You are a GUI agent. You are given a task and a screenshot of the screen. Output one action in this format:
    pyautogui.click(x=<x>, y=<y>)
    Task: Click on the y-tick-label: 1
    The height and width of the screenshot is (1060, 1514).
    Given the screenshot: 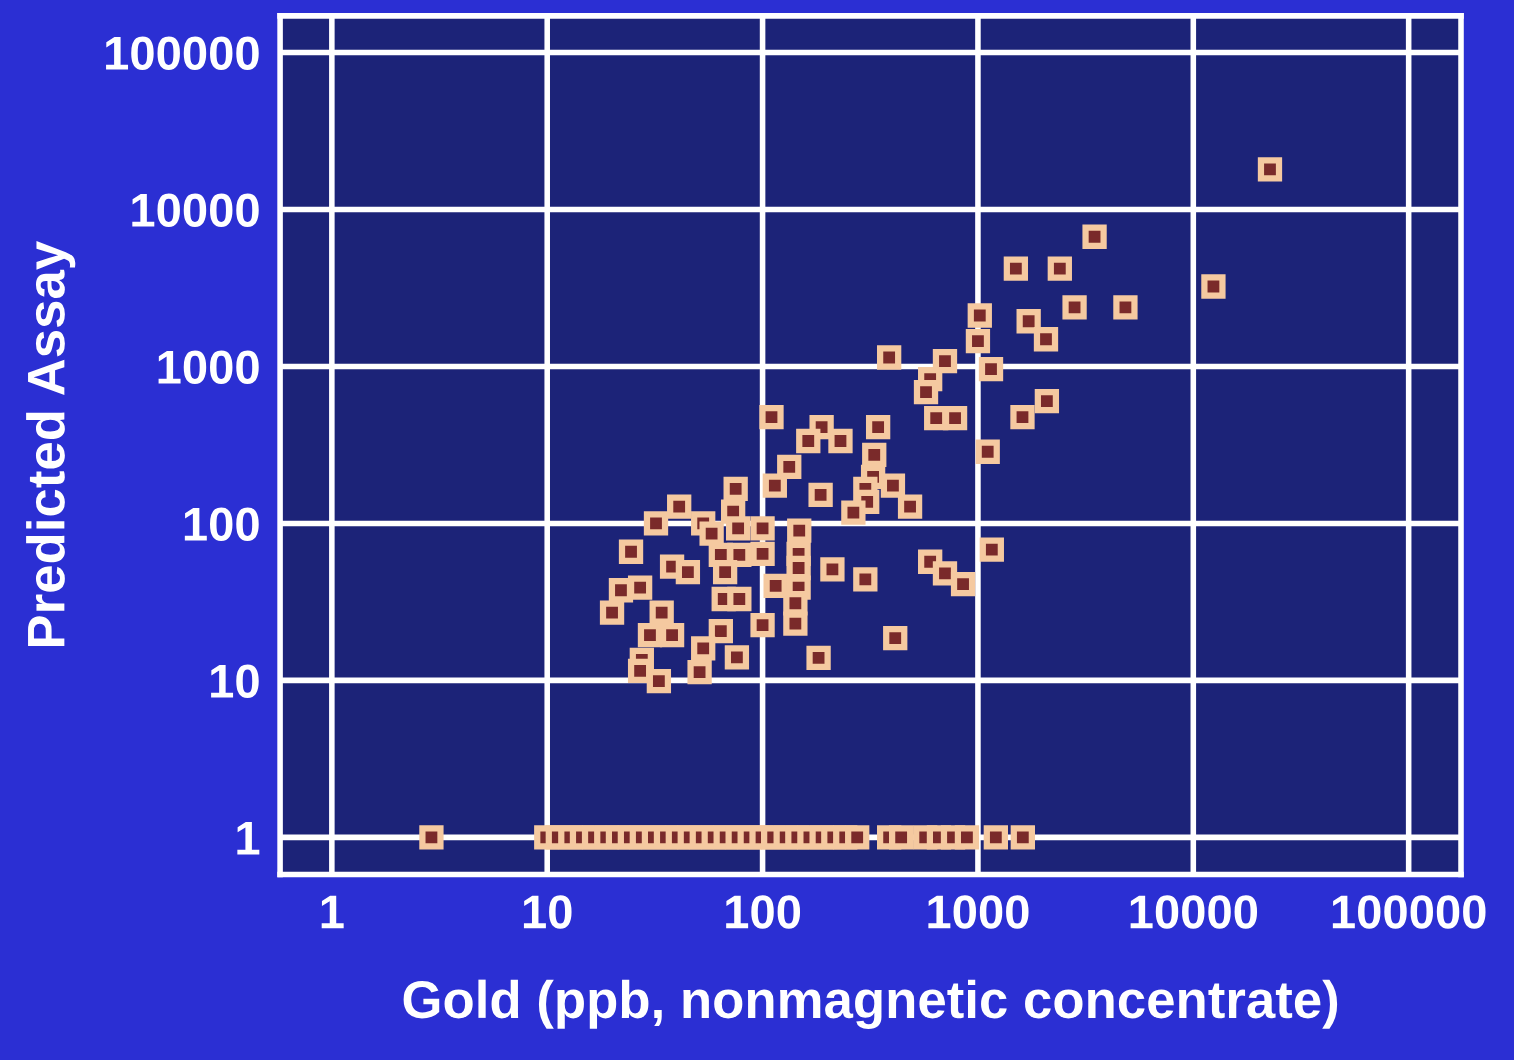 What is the action you would take?
    pyautogui.click(x=248, y=838)
    